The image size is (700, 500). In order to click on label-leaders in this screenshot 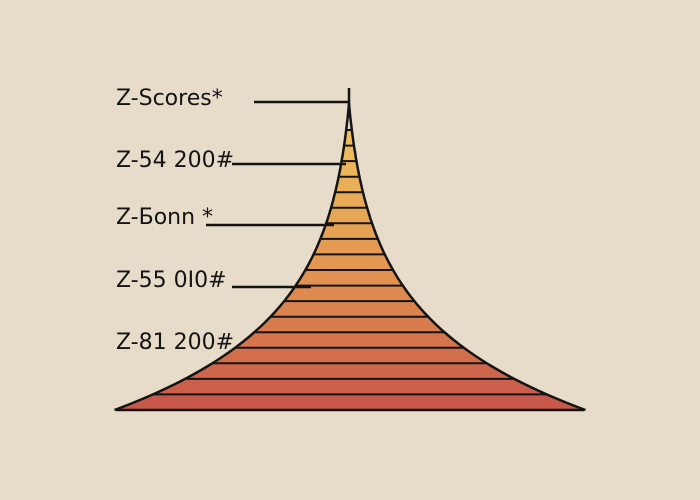, I will do `click(277, 194)`.